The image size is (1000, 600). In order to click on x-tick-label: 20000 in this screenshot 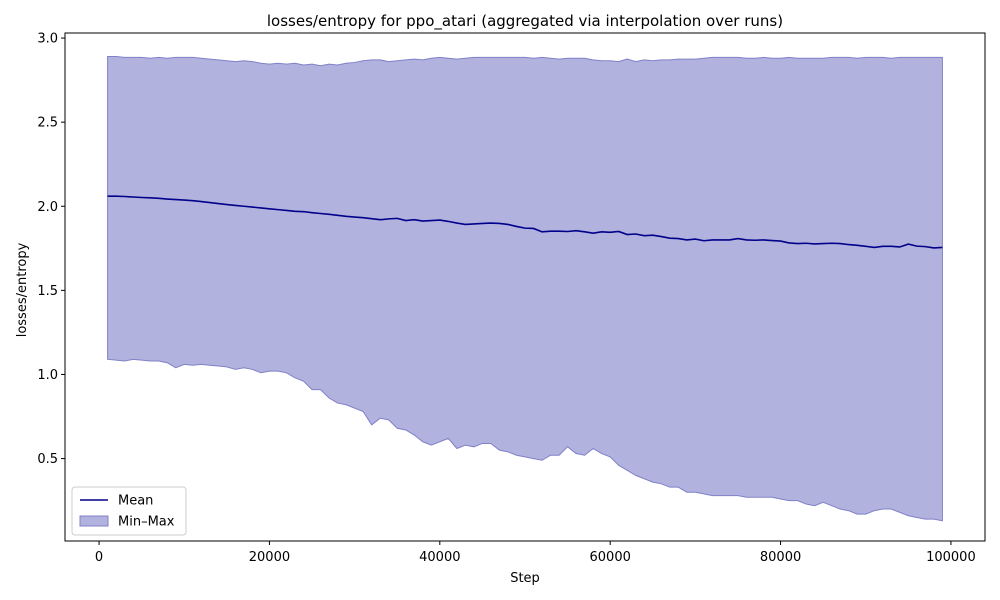, I will do `click(269, 557)`.